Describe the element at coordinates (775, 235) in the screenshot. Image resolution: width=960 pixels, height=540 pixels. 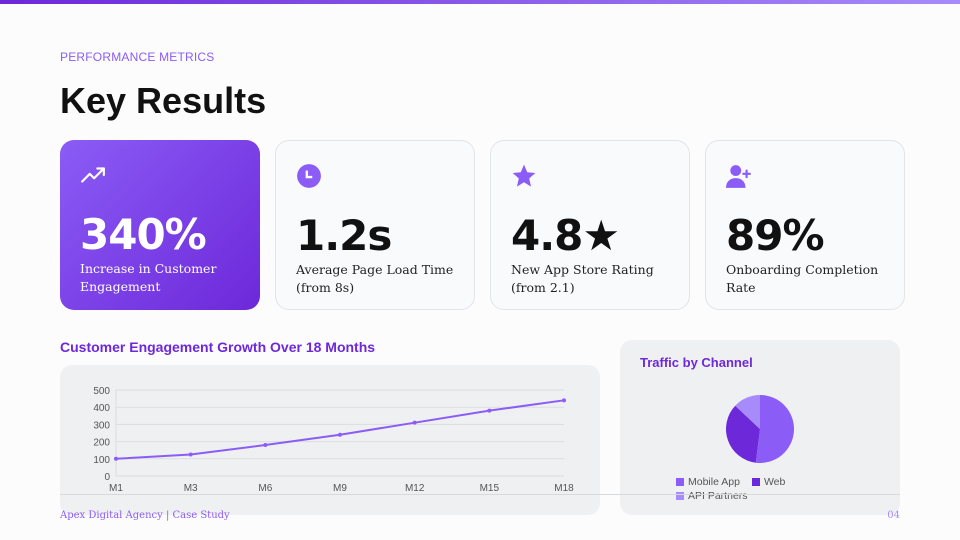
I see `metric-value: 89%` at that location.